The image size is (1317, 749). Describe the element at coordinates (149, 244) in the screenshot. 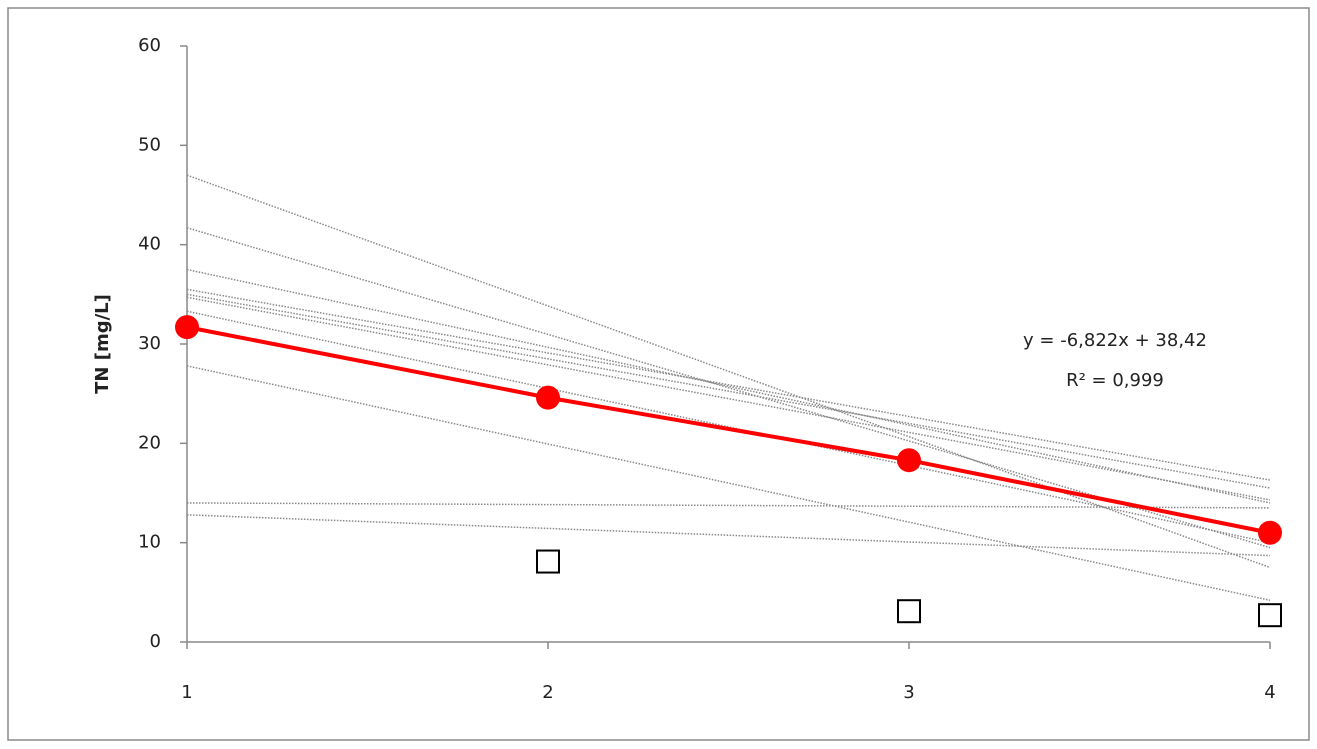

I see `y-tick-label: 40` at that location.